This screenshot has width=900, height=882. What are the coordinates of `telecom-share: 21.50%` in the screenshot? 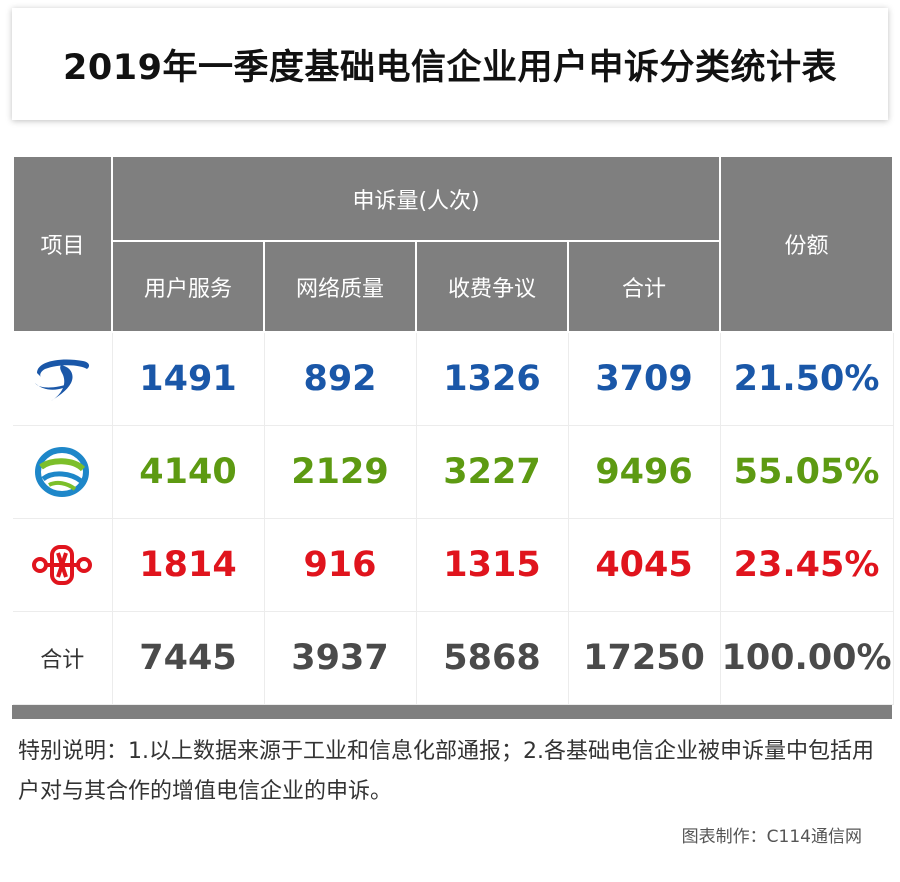 It's located at (807, 379).